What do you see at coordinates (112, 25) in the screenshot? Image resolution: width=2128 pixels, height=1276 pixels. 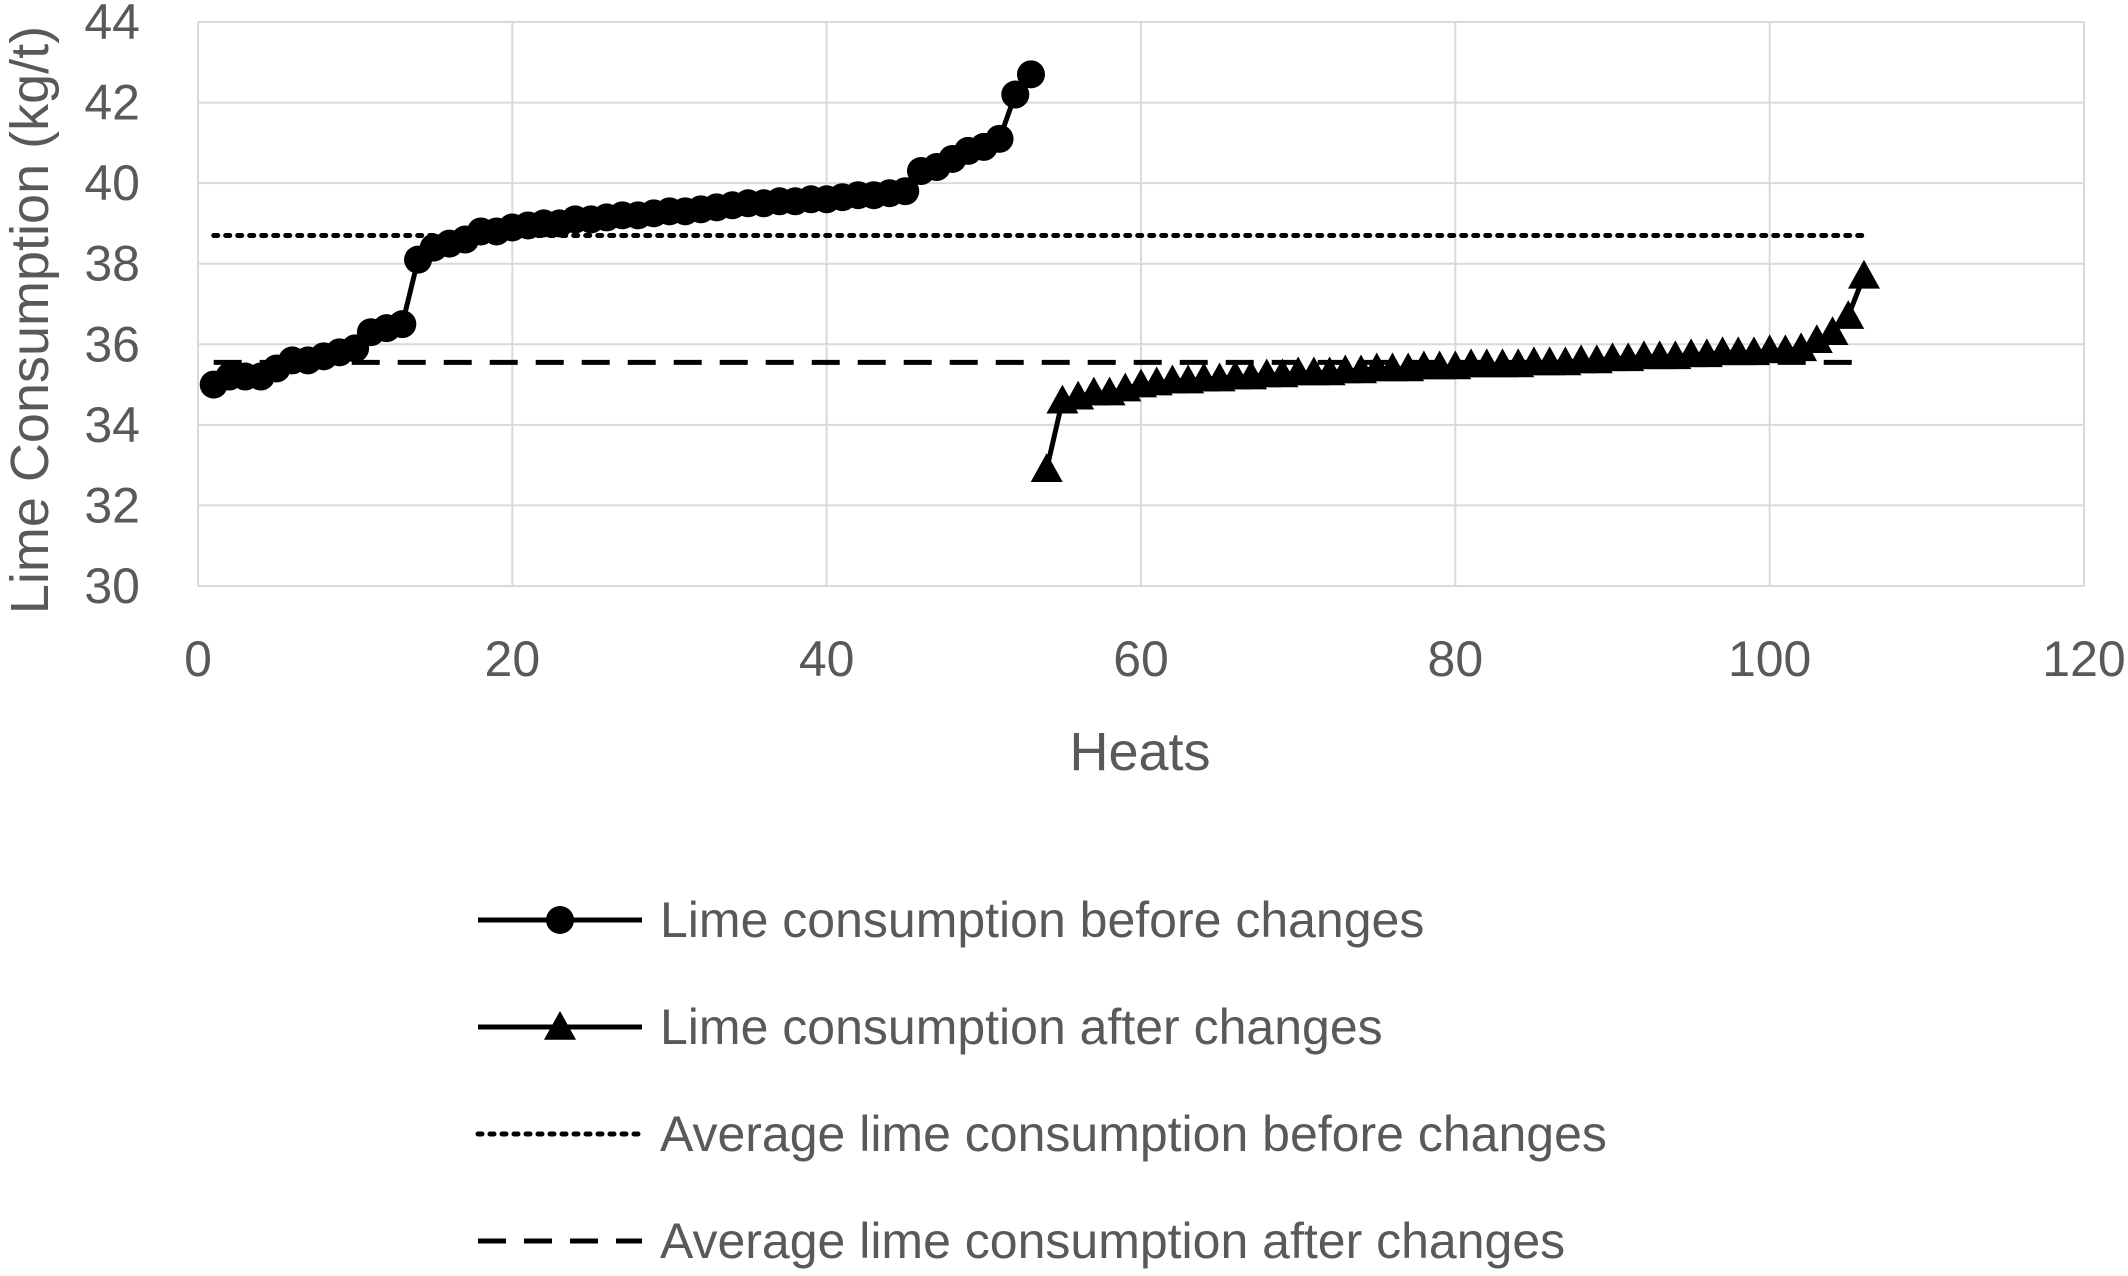 I see `y-tick-label: 44` at bounding box center [112, 25].